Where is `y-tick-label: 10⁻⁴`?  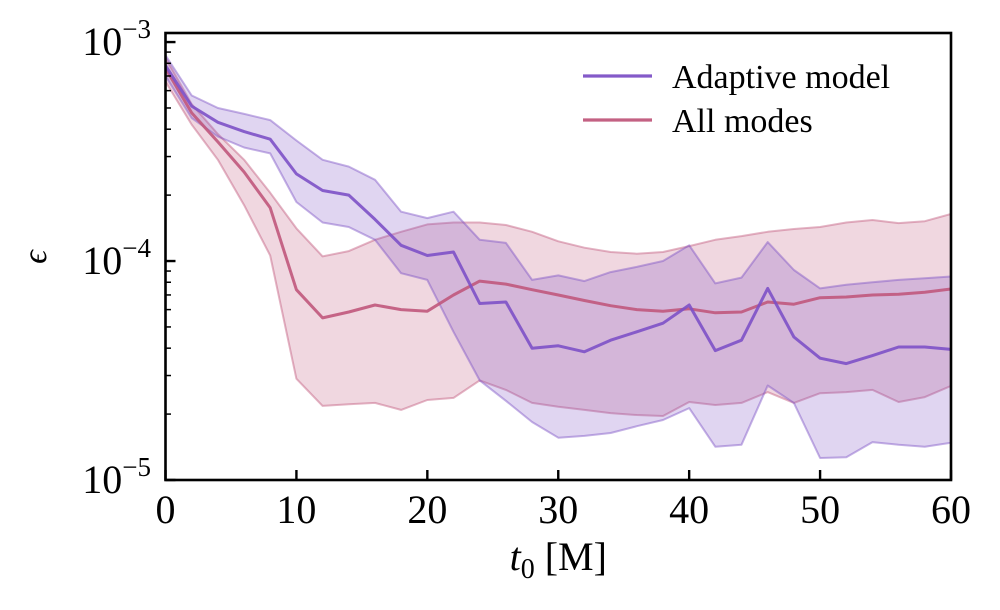 y-tick-label: 10⁻⁴ is located at coordinates (116, 258).